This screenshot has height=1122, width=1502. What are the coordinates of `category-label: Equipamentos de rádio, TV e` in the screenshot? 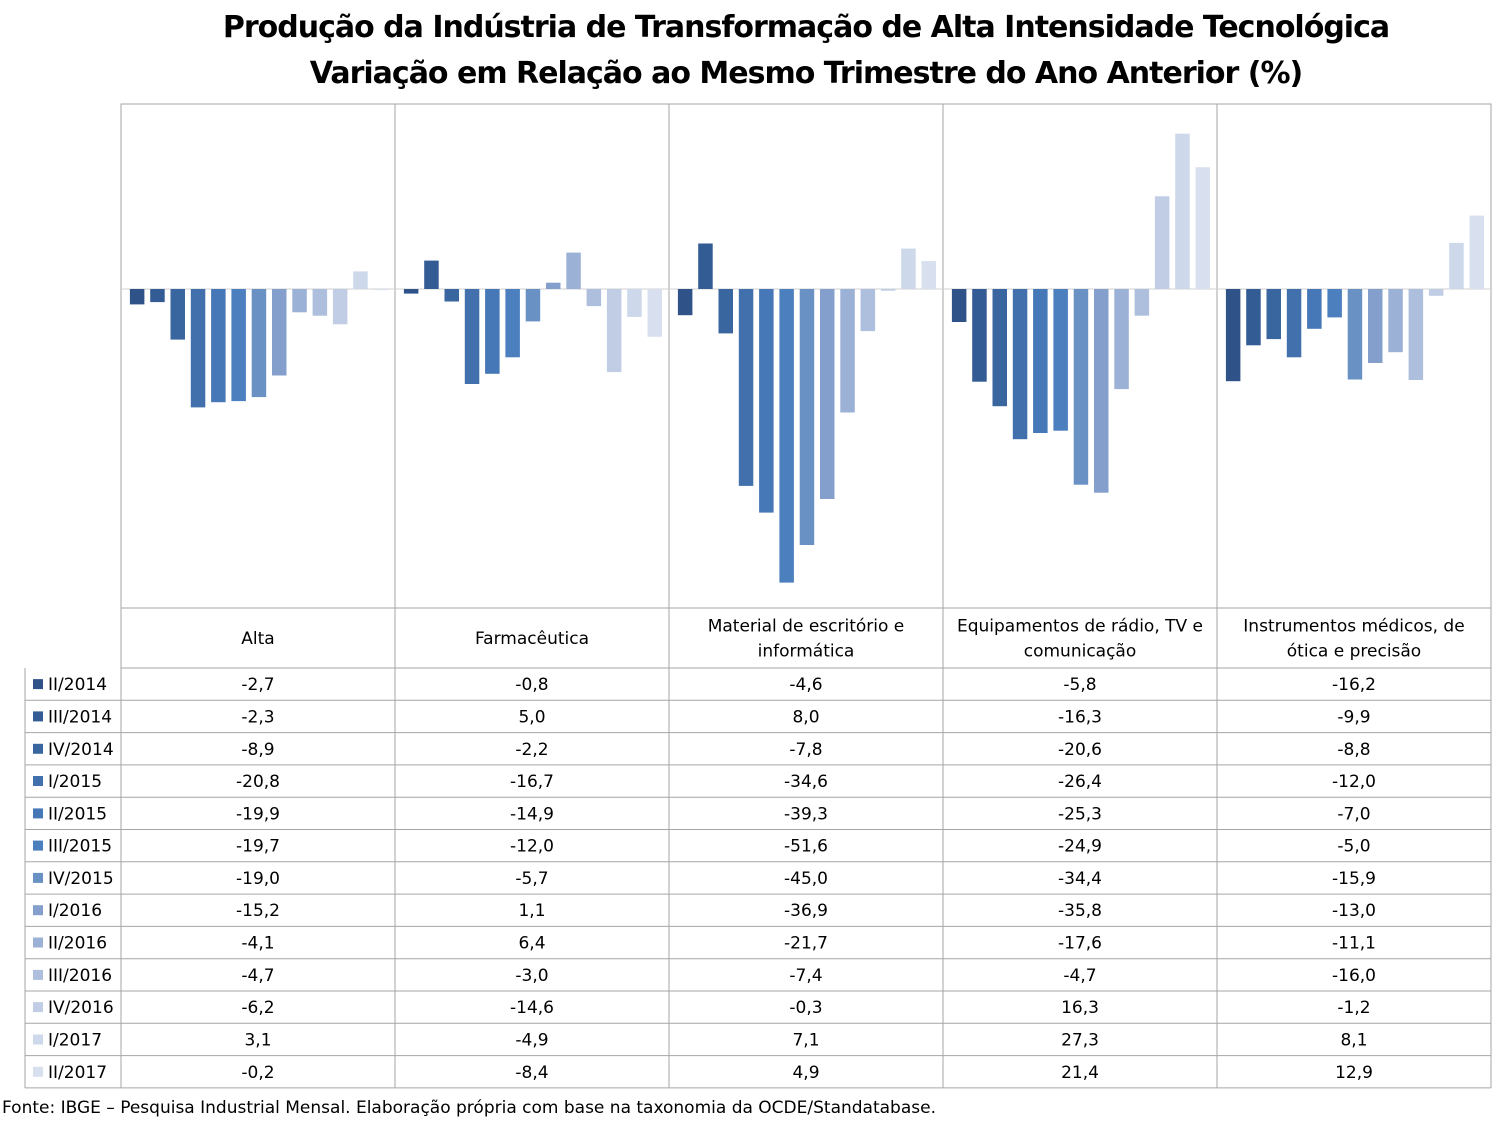 It's located at (1080, 627).